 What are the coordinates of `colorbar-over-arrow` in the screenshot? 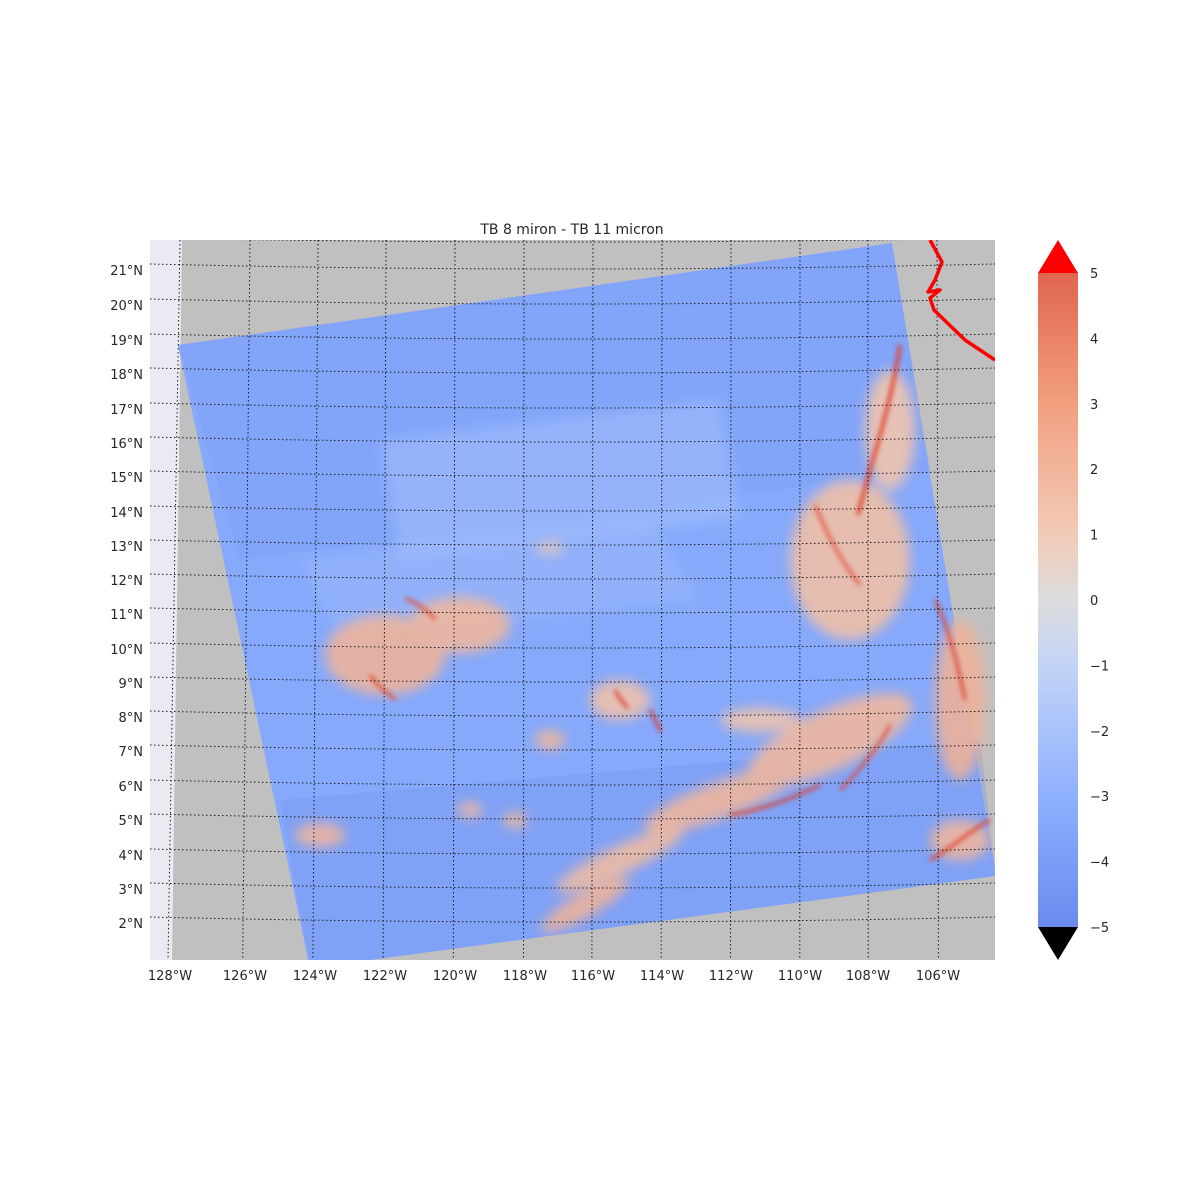 It's located at (1058, 256).